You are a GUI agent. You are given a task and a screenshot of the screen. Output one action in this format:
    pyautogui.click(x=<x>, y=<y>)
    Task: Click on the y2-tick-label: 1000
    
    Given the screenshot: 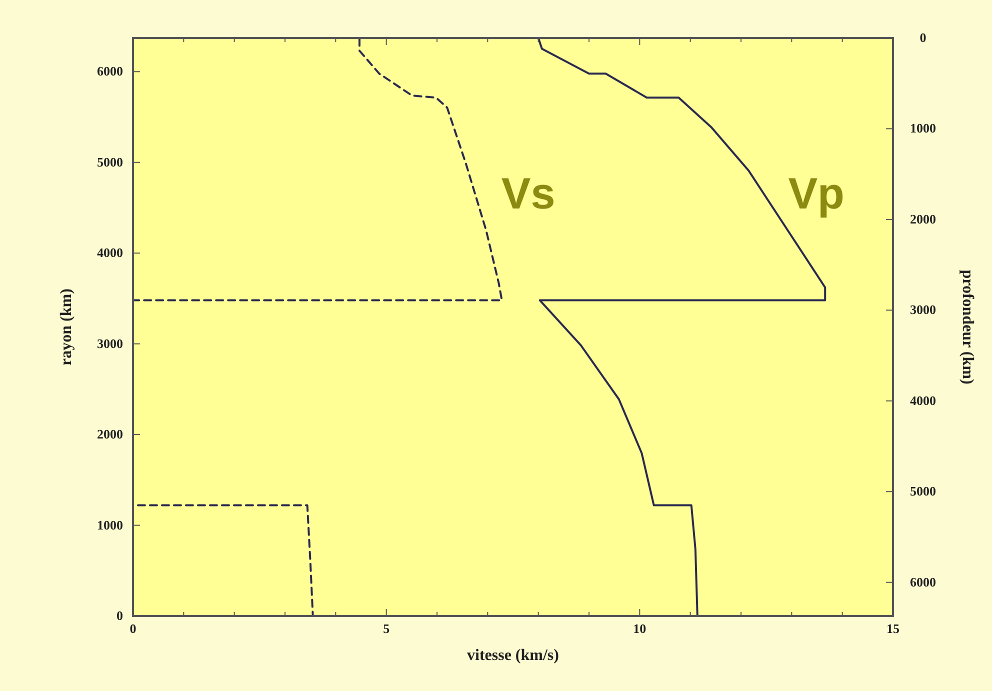 What is the action you would take?
    pyautogui.click(x=923, y=128)
    